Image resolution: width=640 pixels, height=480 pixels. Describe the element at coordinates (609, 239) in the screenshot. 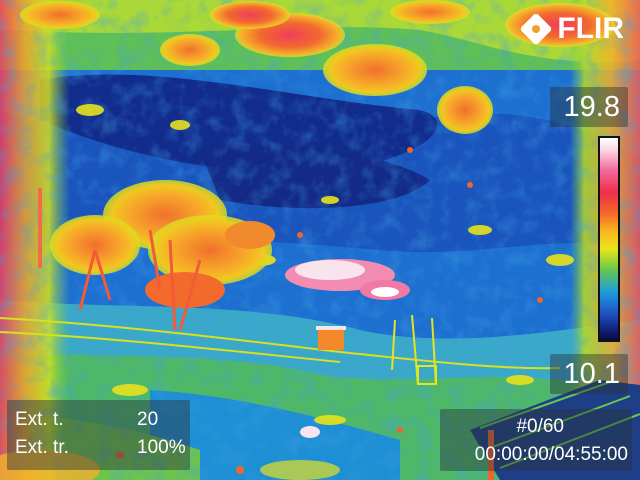

I see `temperature-color-scale` at that location.